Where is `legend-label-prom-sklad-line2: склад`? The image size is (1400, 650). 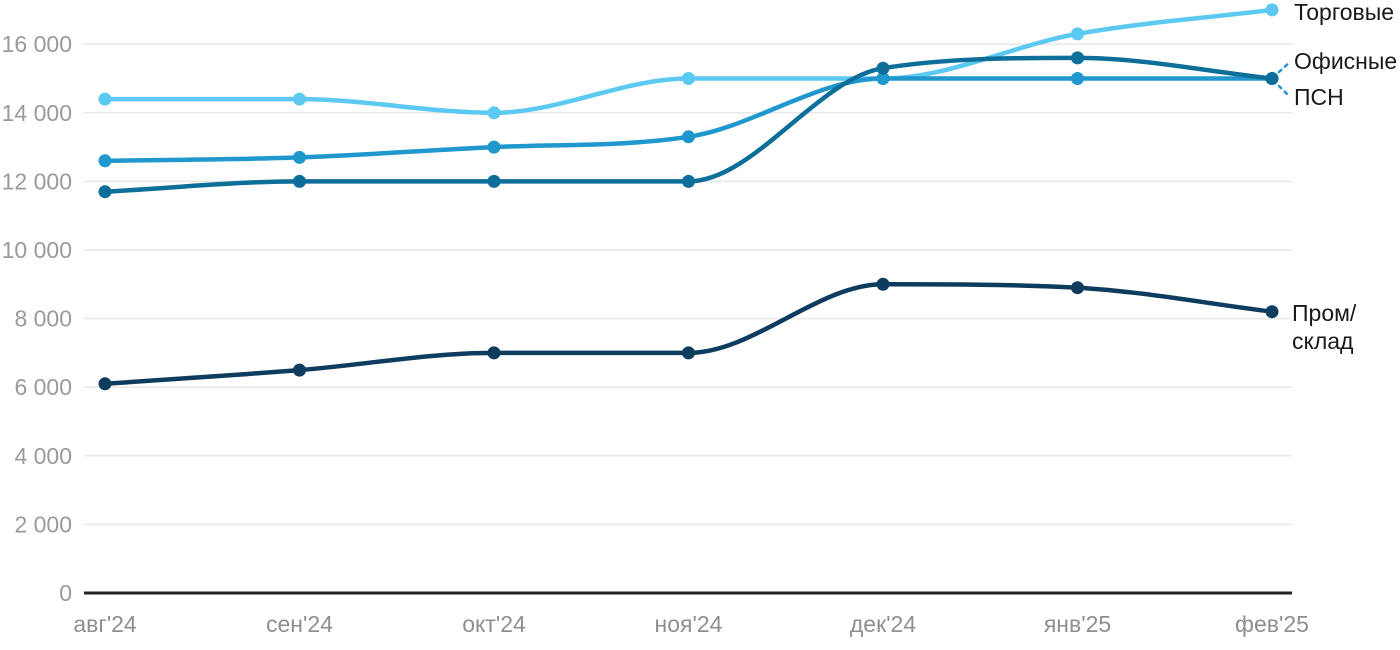 legend-label-prom-sklad-line2: склад is located at coordinates (1323, 341).